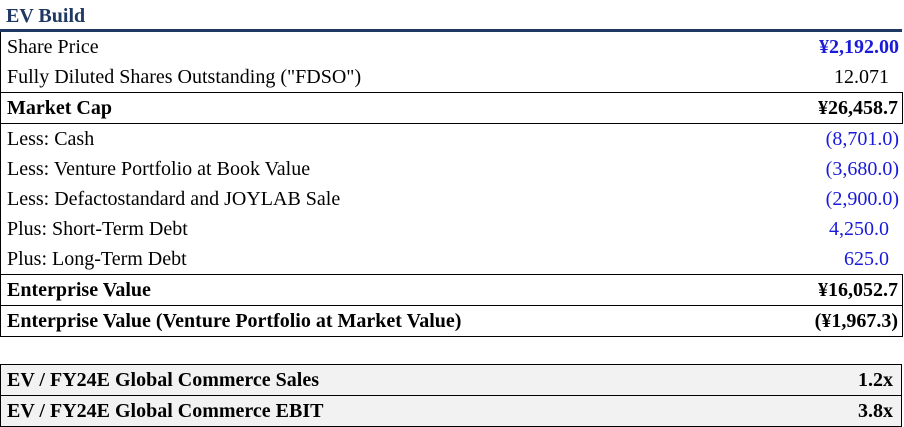 This screenshot has width=904, height=427. Describe the element at coordinates (862, 169) in the screenshot. I see `row-value: (3,680.0)` at that location.